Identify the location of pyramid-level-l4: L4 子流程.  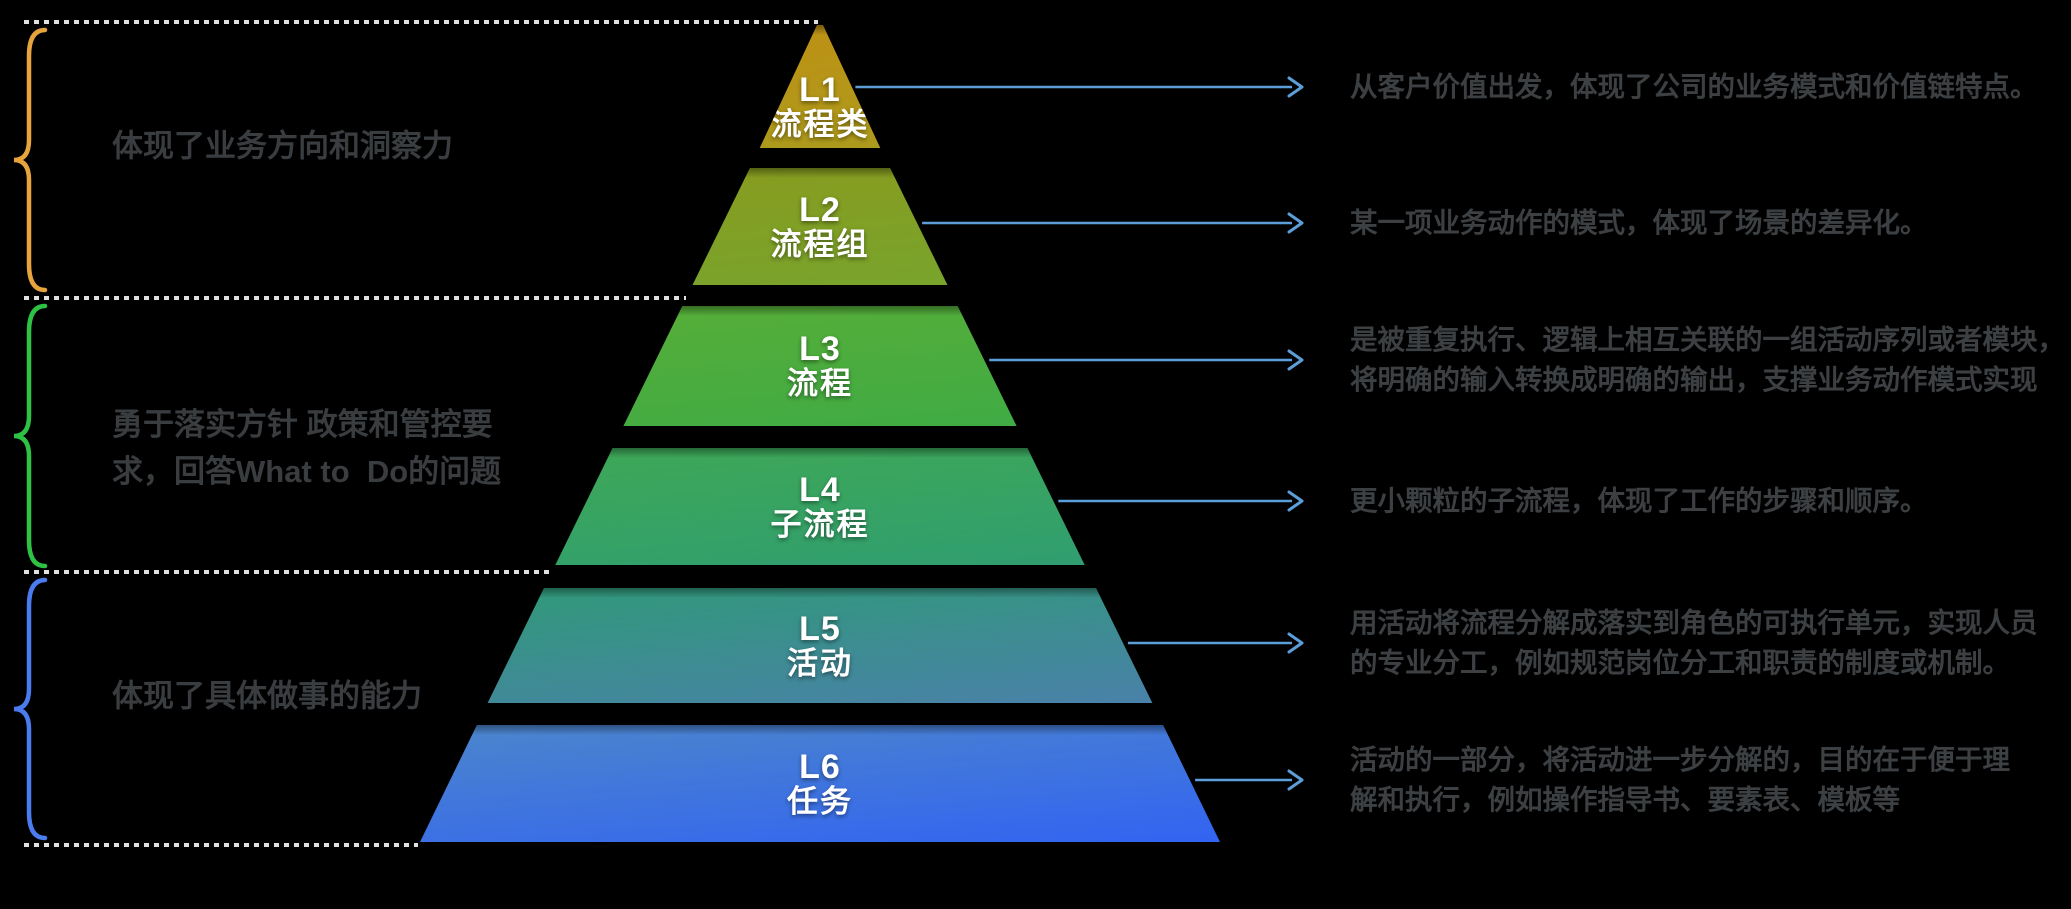
(820, 506).